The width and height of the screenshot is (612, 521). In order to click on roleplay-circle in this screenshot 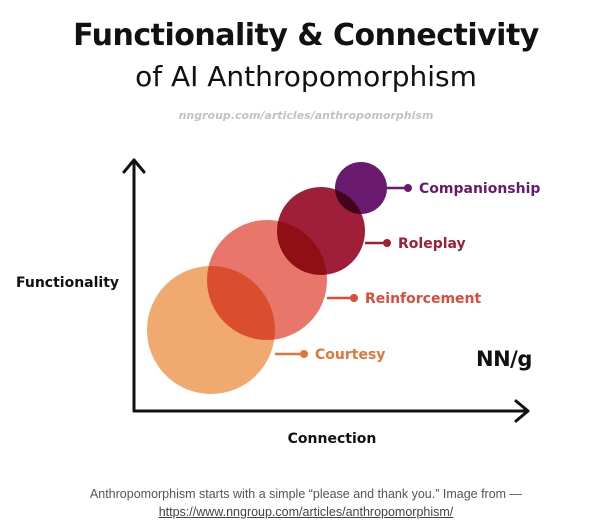, I will do `click(321, 231)`.